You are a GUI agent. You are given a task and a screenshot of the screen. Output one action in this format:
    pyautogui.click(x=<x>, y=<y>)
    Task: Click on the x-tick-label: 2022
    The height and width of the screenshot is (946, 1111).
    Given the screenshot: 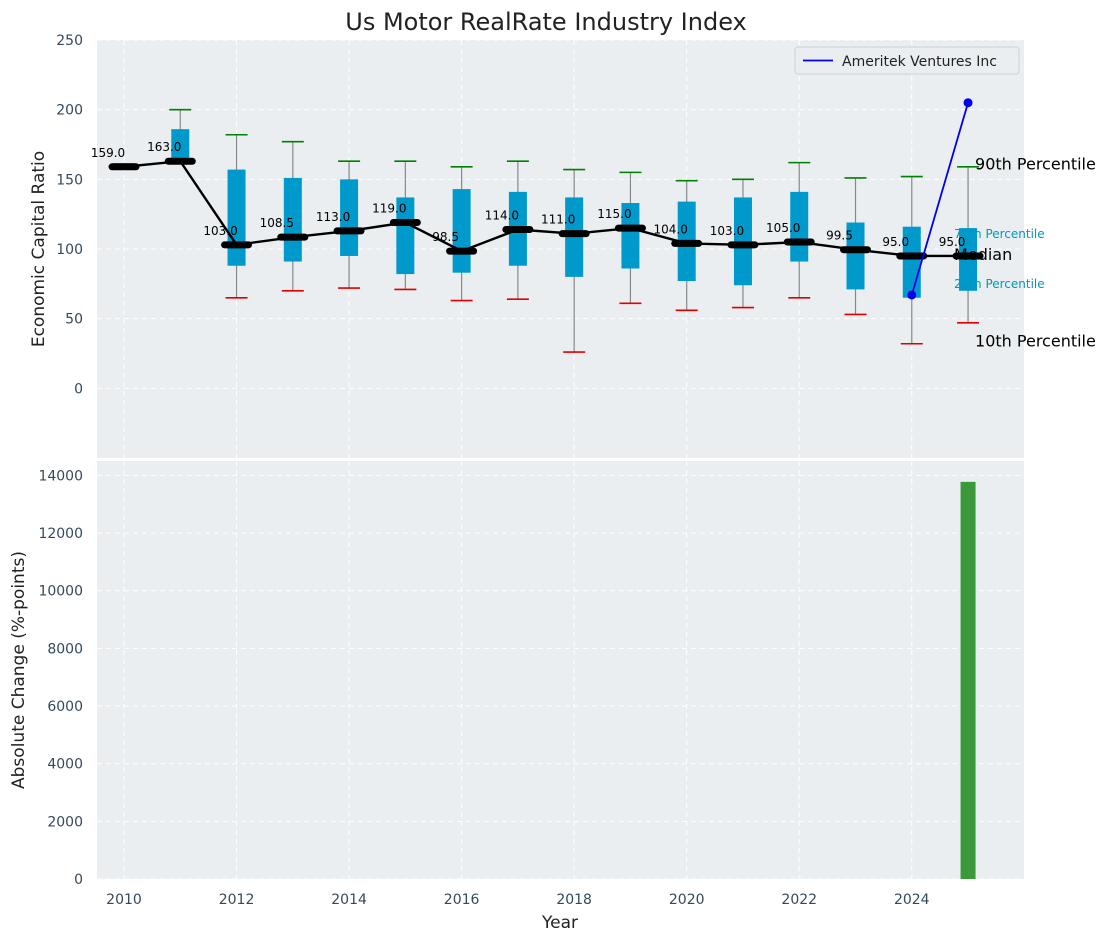 What is the action you would take?
    pyautogui.click(x=799, y=900)
    